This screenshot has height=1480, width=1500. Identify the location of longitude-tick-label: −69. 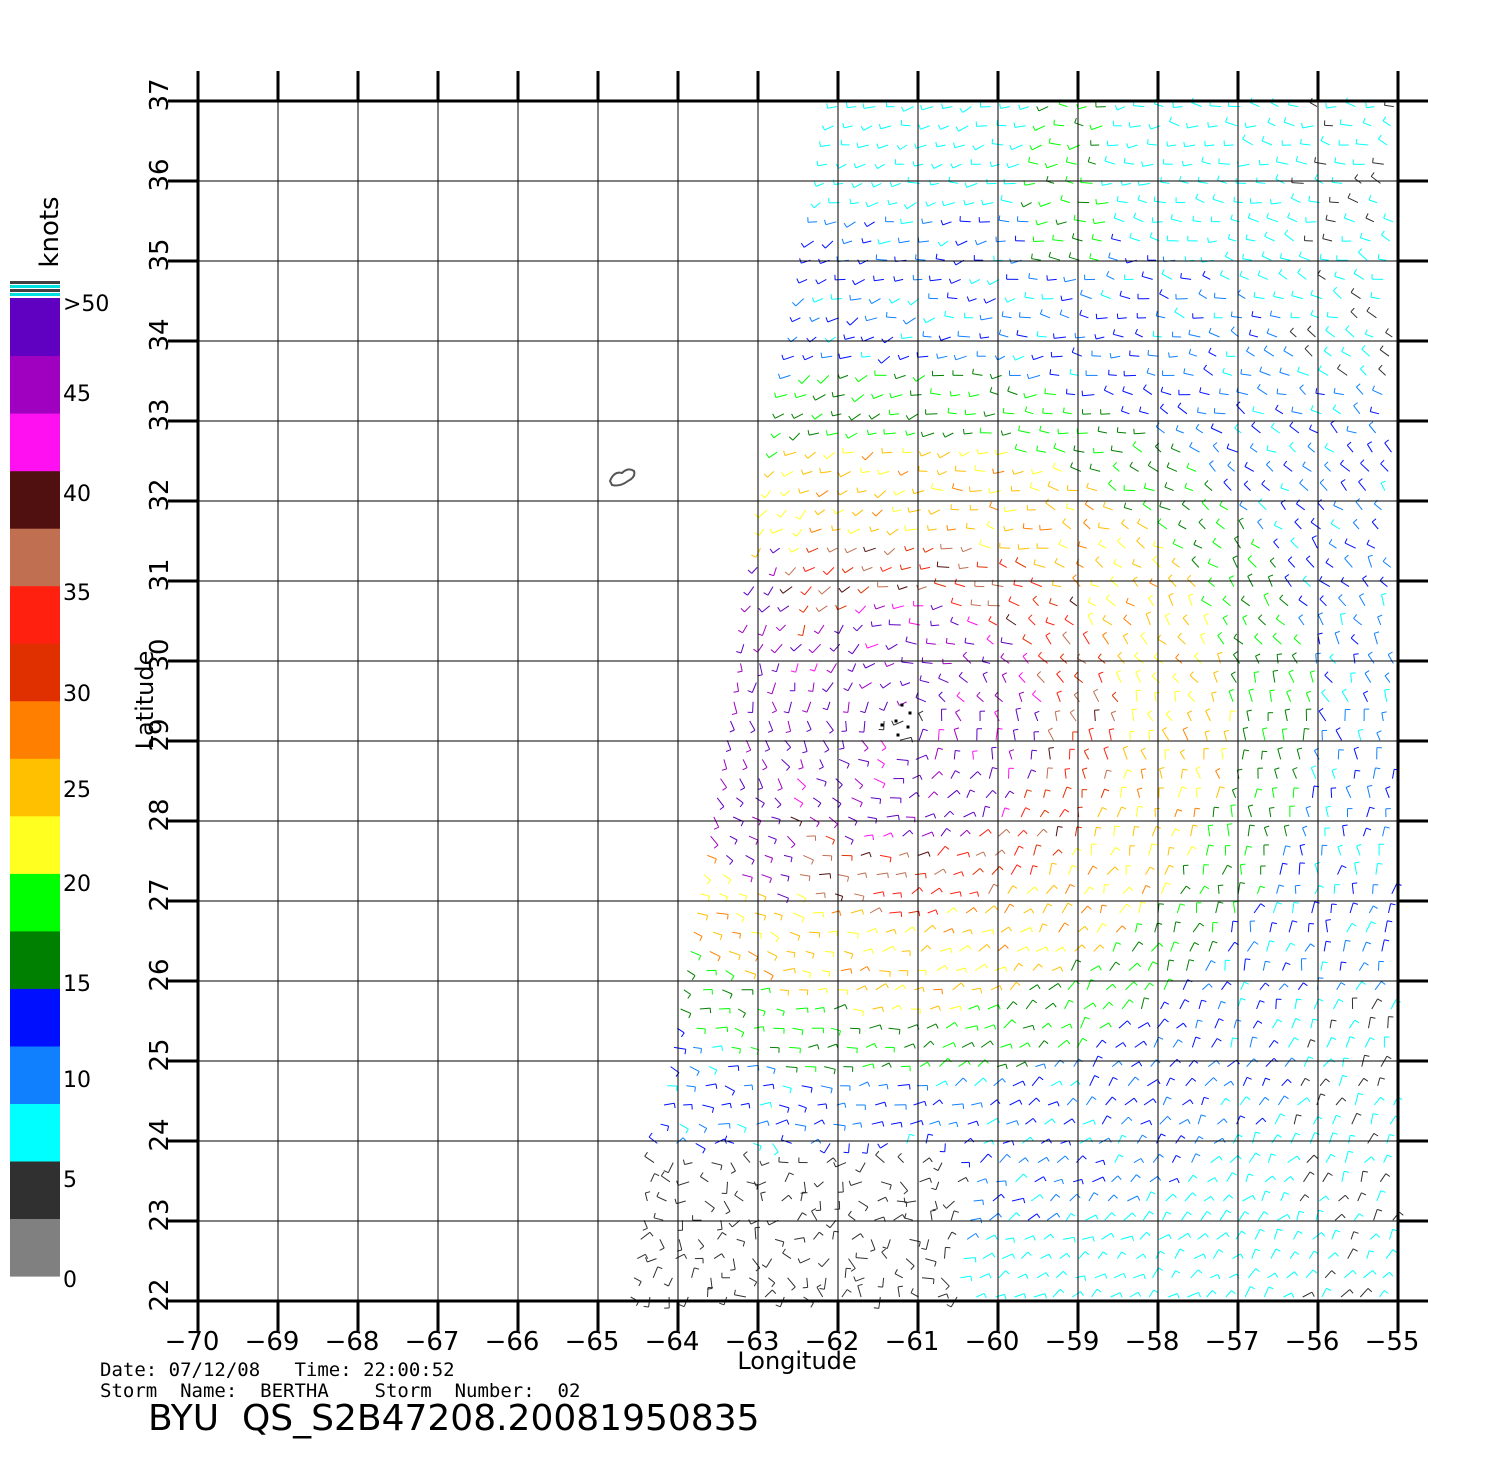
(272, 1342).